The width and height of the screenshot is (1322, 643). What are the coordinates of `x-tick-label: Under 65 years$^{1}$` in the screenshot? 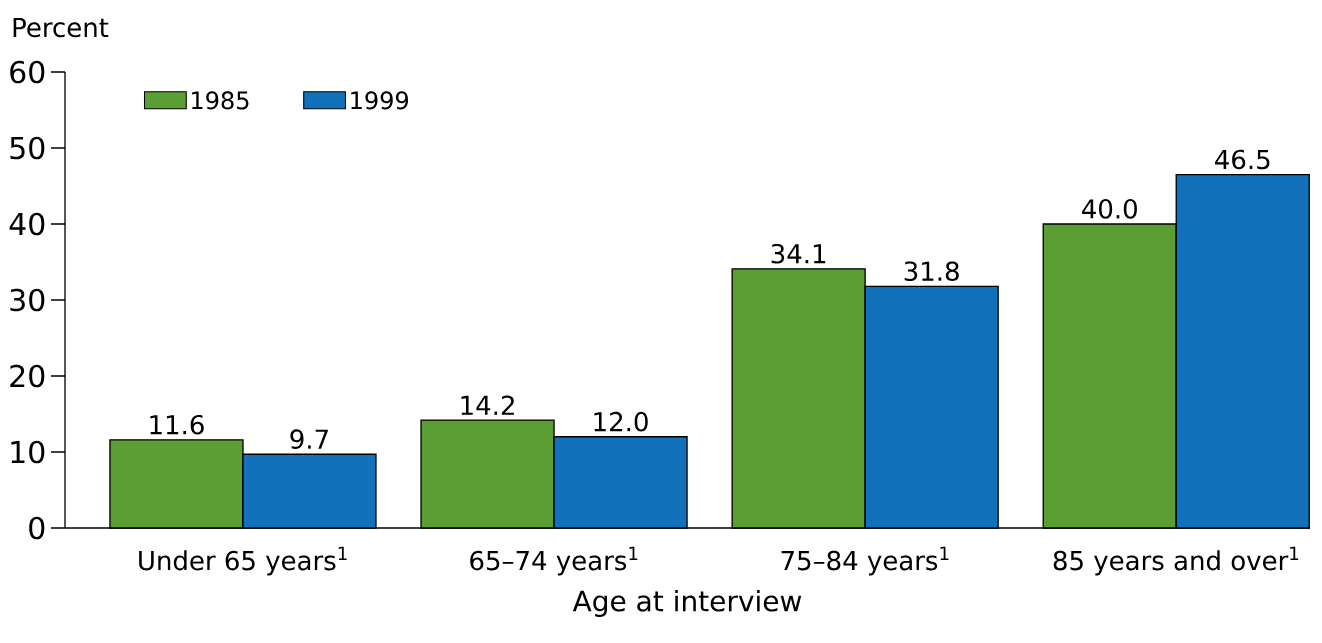 It's located at (243, 561).